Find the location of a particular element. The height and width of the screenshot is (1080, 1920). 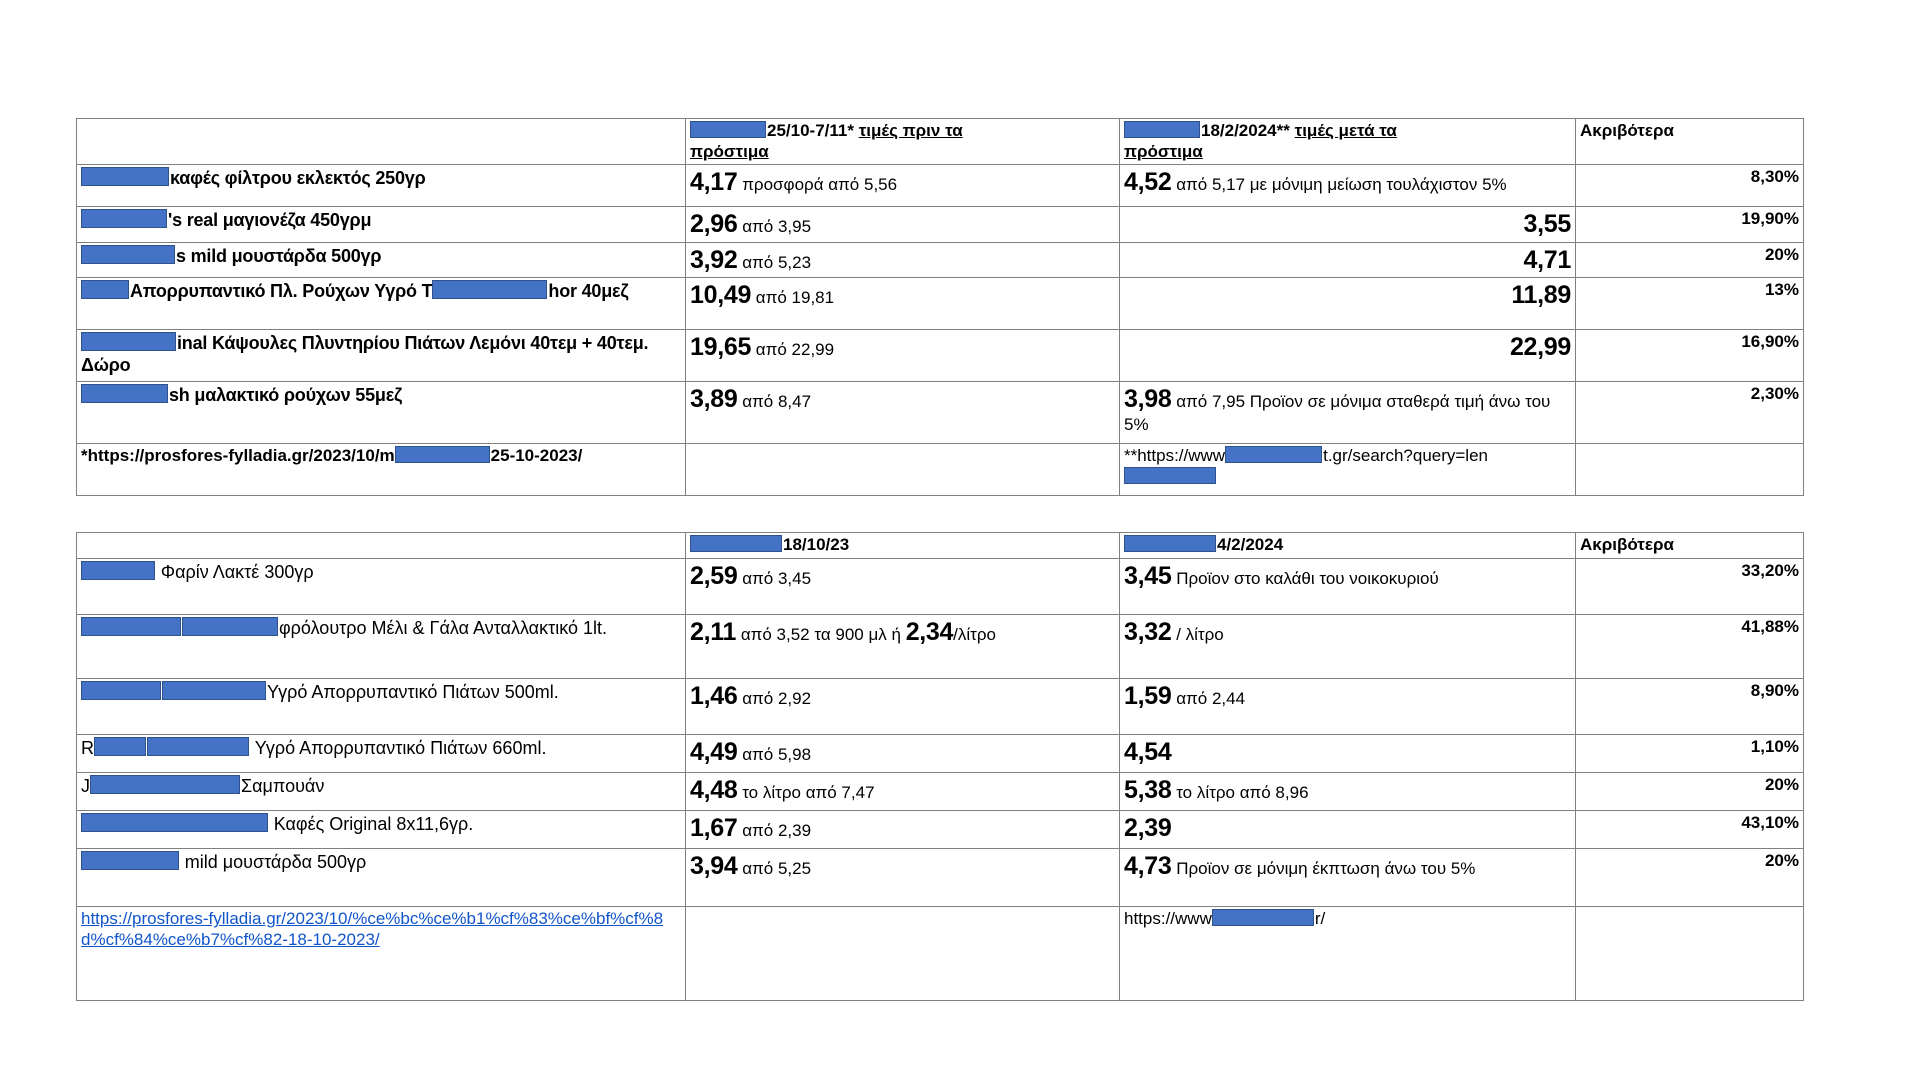

price-value: 4,71 is located at coordinates (1547, 259).